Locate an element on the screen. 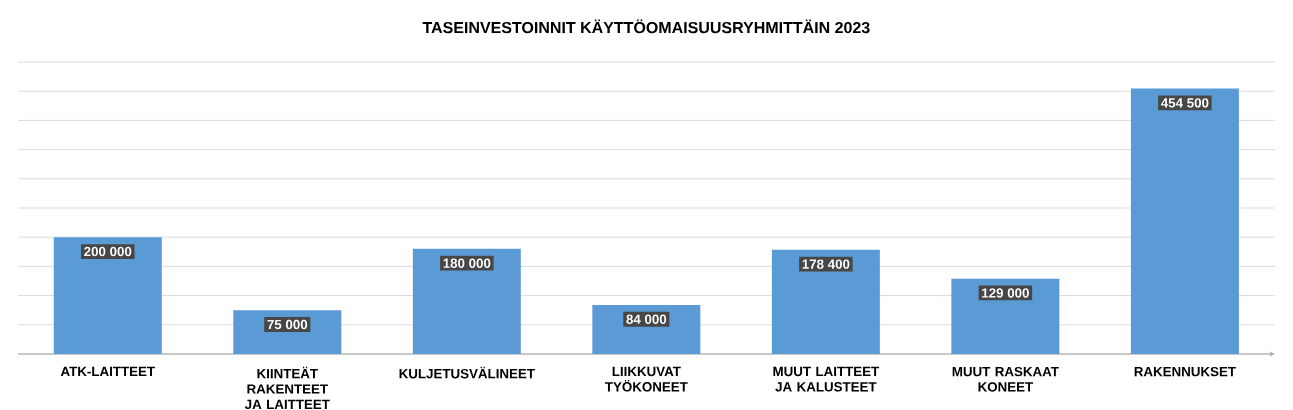  x-tick-label: KULJETUSVÄLINEET is located at coordinates (467, 372).